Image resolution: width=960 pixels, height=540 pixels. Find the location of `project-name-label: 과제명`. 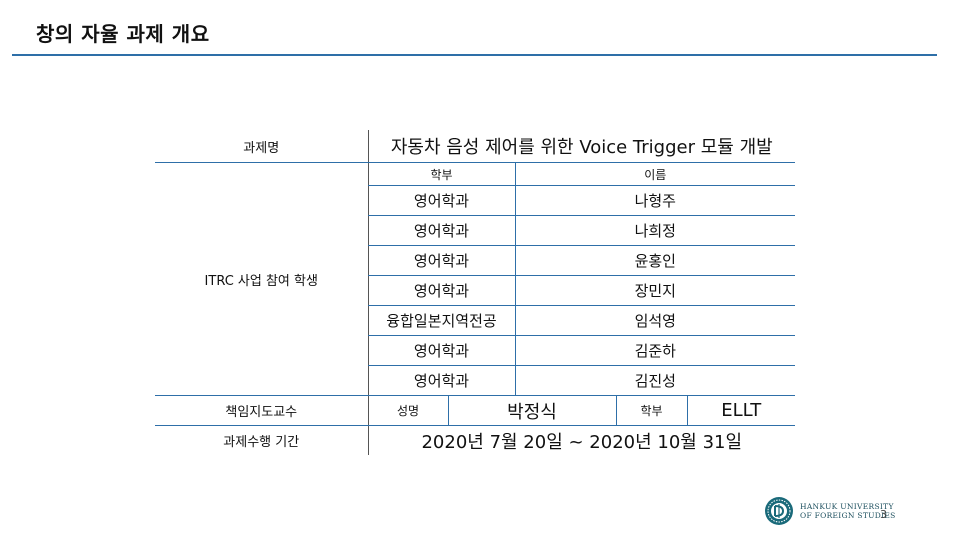

project-name-label: 과제명 is located at coordinates (261, 146).